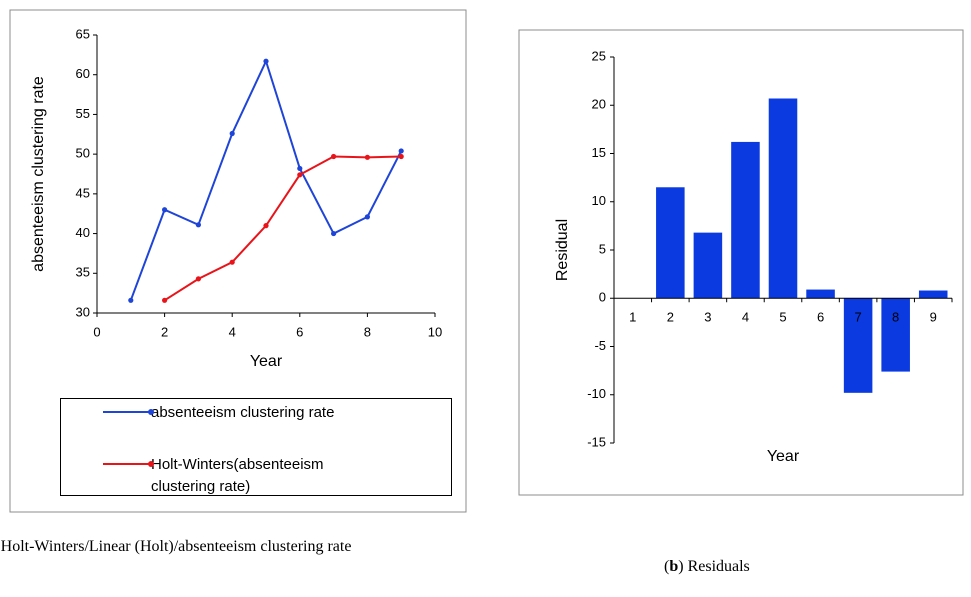  What do you see at coordinates (83, 272) in the screenshot?
I see `y-tick-label: 35` at bounding box center [83, 272].